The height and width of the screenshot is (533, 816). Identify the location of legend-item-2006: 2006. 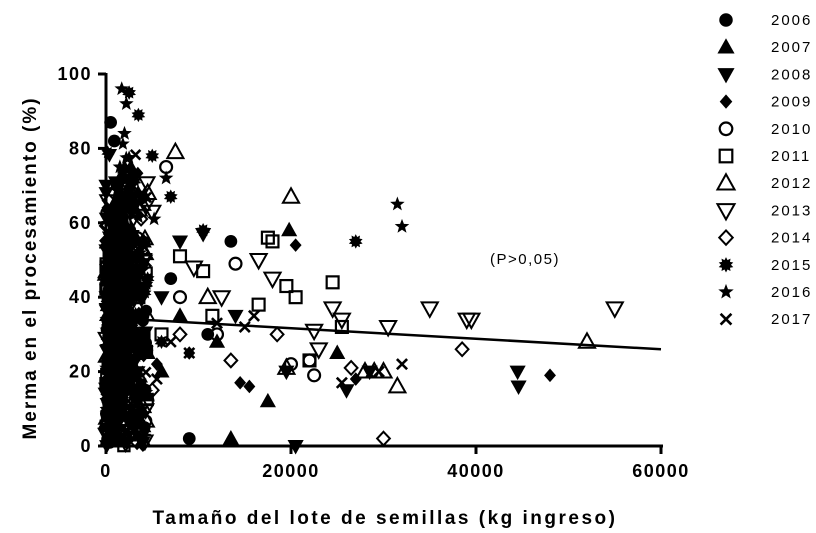
(765, 20).